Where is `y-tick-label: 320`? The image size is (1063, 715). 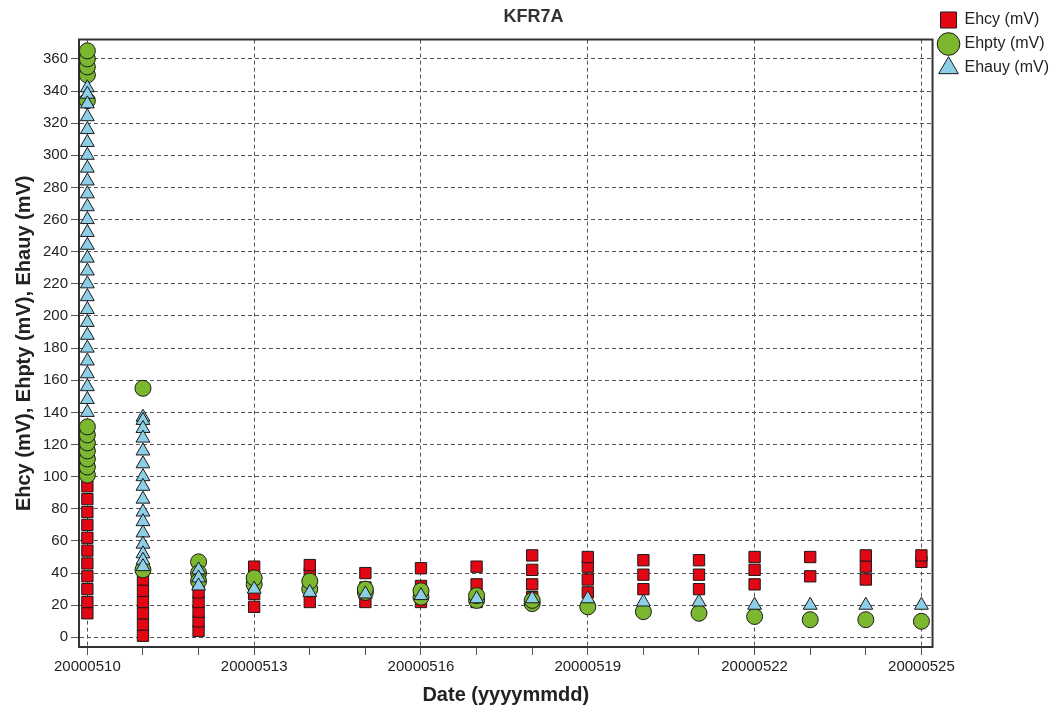 y-tick-label: 320 is located at coordinates (56, 122).